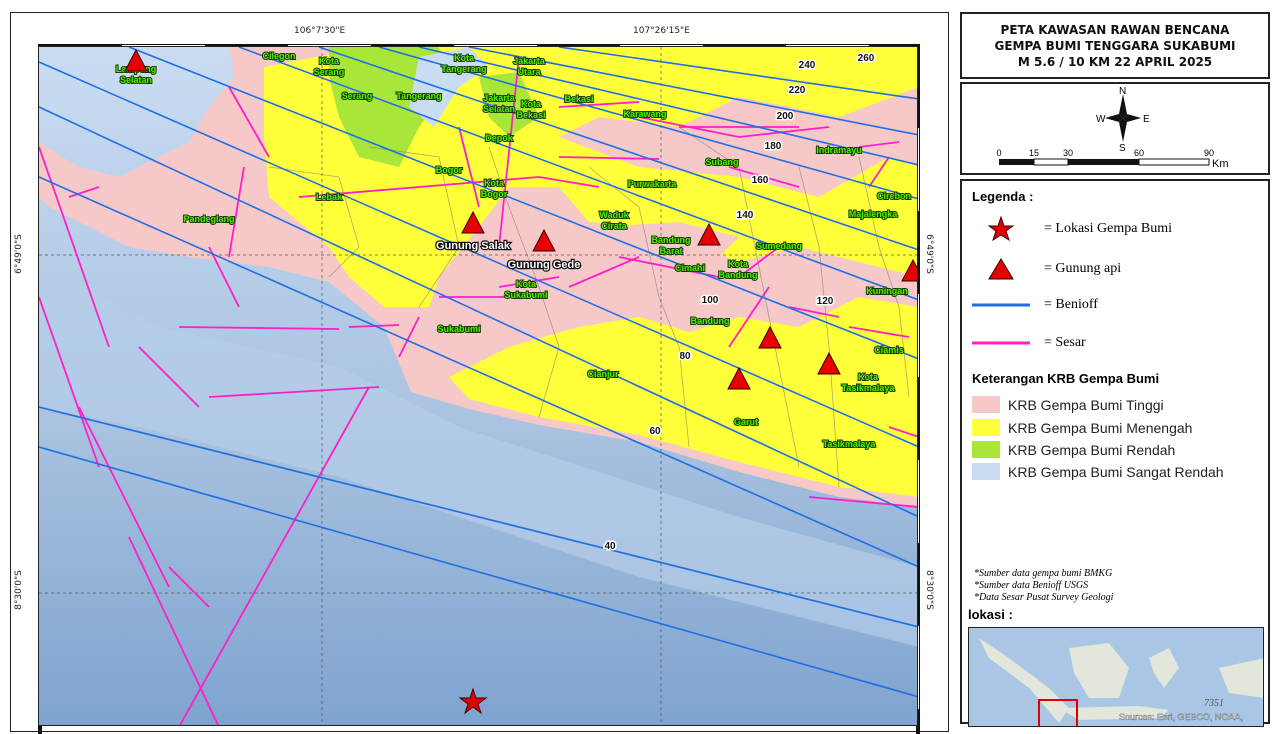 The image size is (1280, 734). What do you see at coordinates (1116, 471) in the screenshot?
I see `krb-label: KRB Gempa Bumi Sangat Rendah` at bounding box center [1116, 471].